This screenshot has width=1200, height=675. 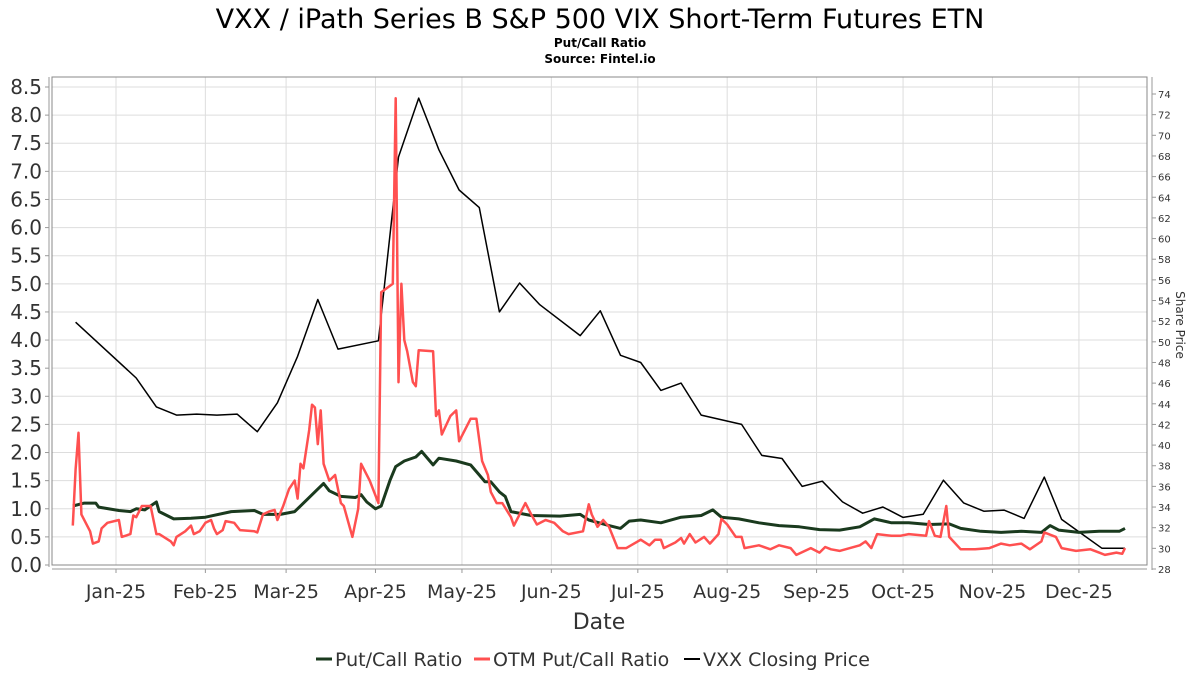 What do you see at coordinates (1164, 95) in the screenshot?
I see `right-tick-label: 74` at bounding box center [1164, 95].